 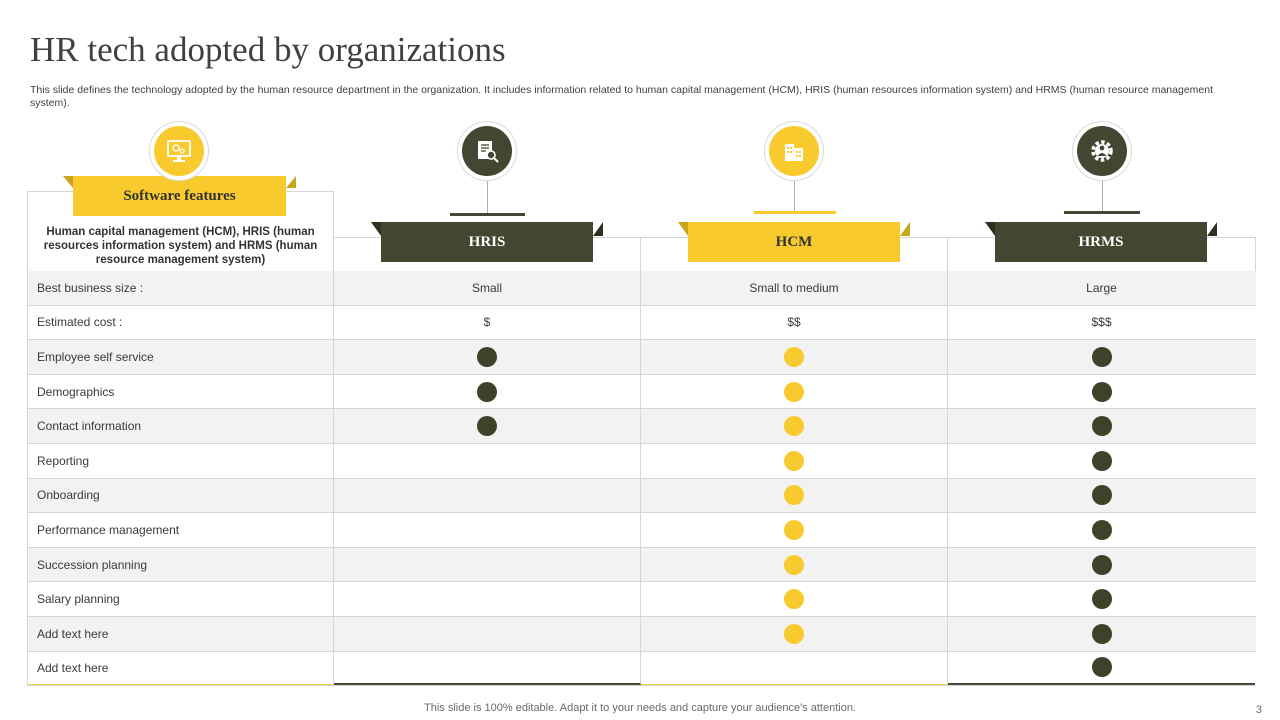 I want to click on document-search-icon, so click(x=487, y=151).